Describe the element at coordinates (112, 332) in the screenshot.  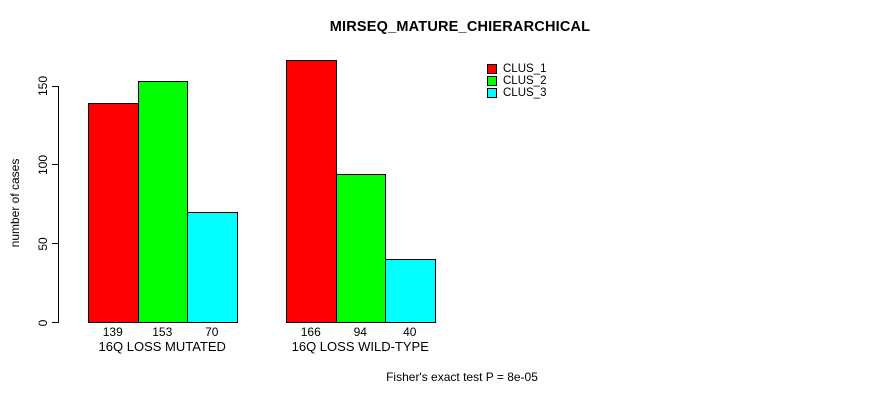
I see `bar-value-label: 139` at that location.